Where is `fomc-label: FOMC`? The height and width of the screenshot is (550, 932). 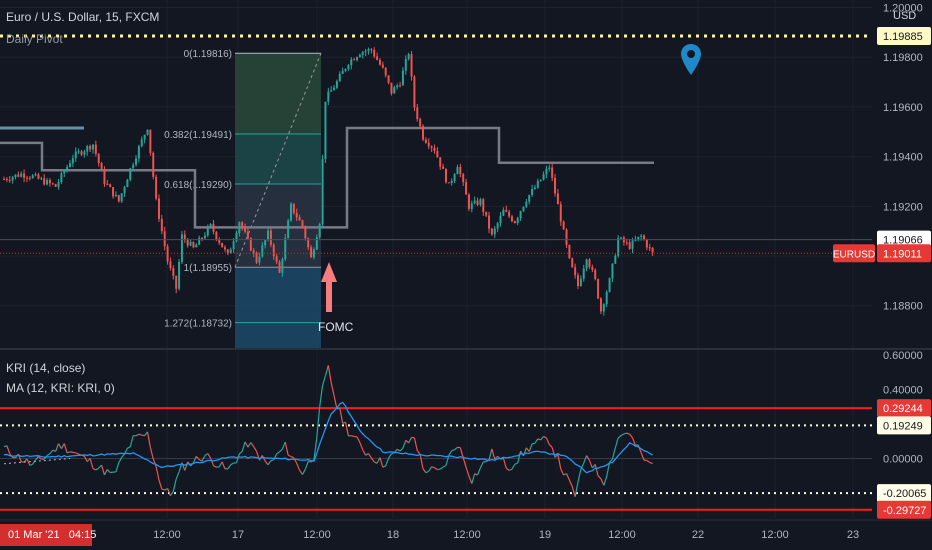
fomc-label: FOMC is located at coordinates (336, 327).